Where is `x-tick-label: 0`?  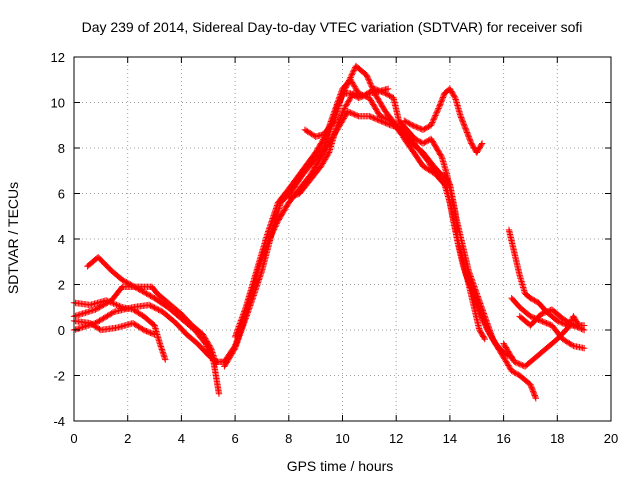 x-tick-label: 0 is located at coordinates (73, 438).